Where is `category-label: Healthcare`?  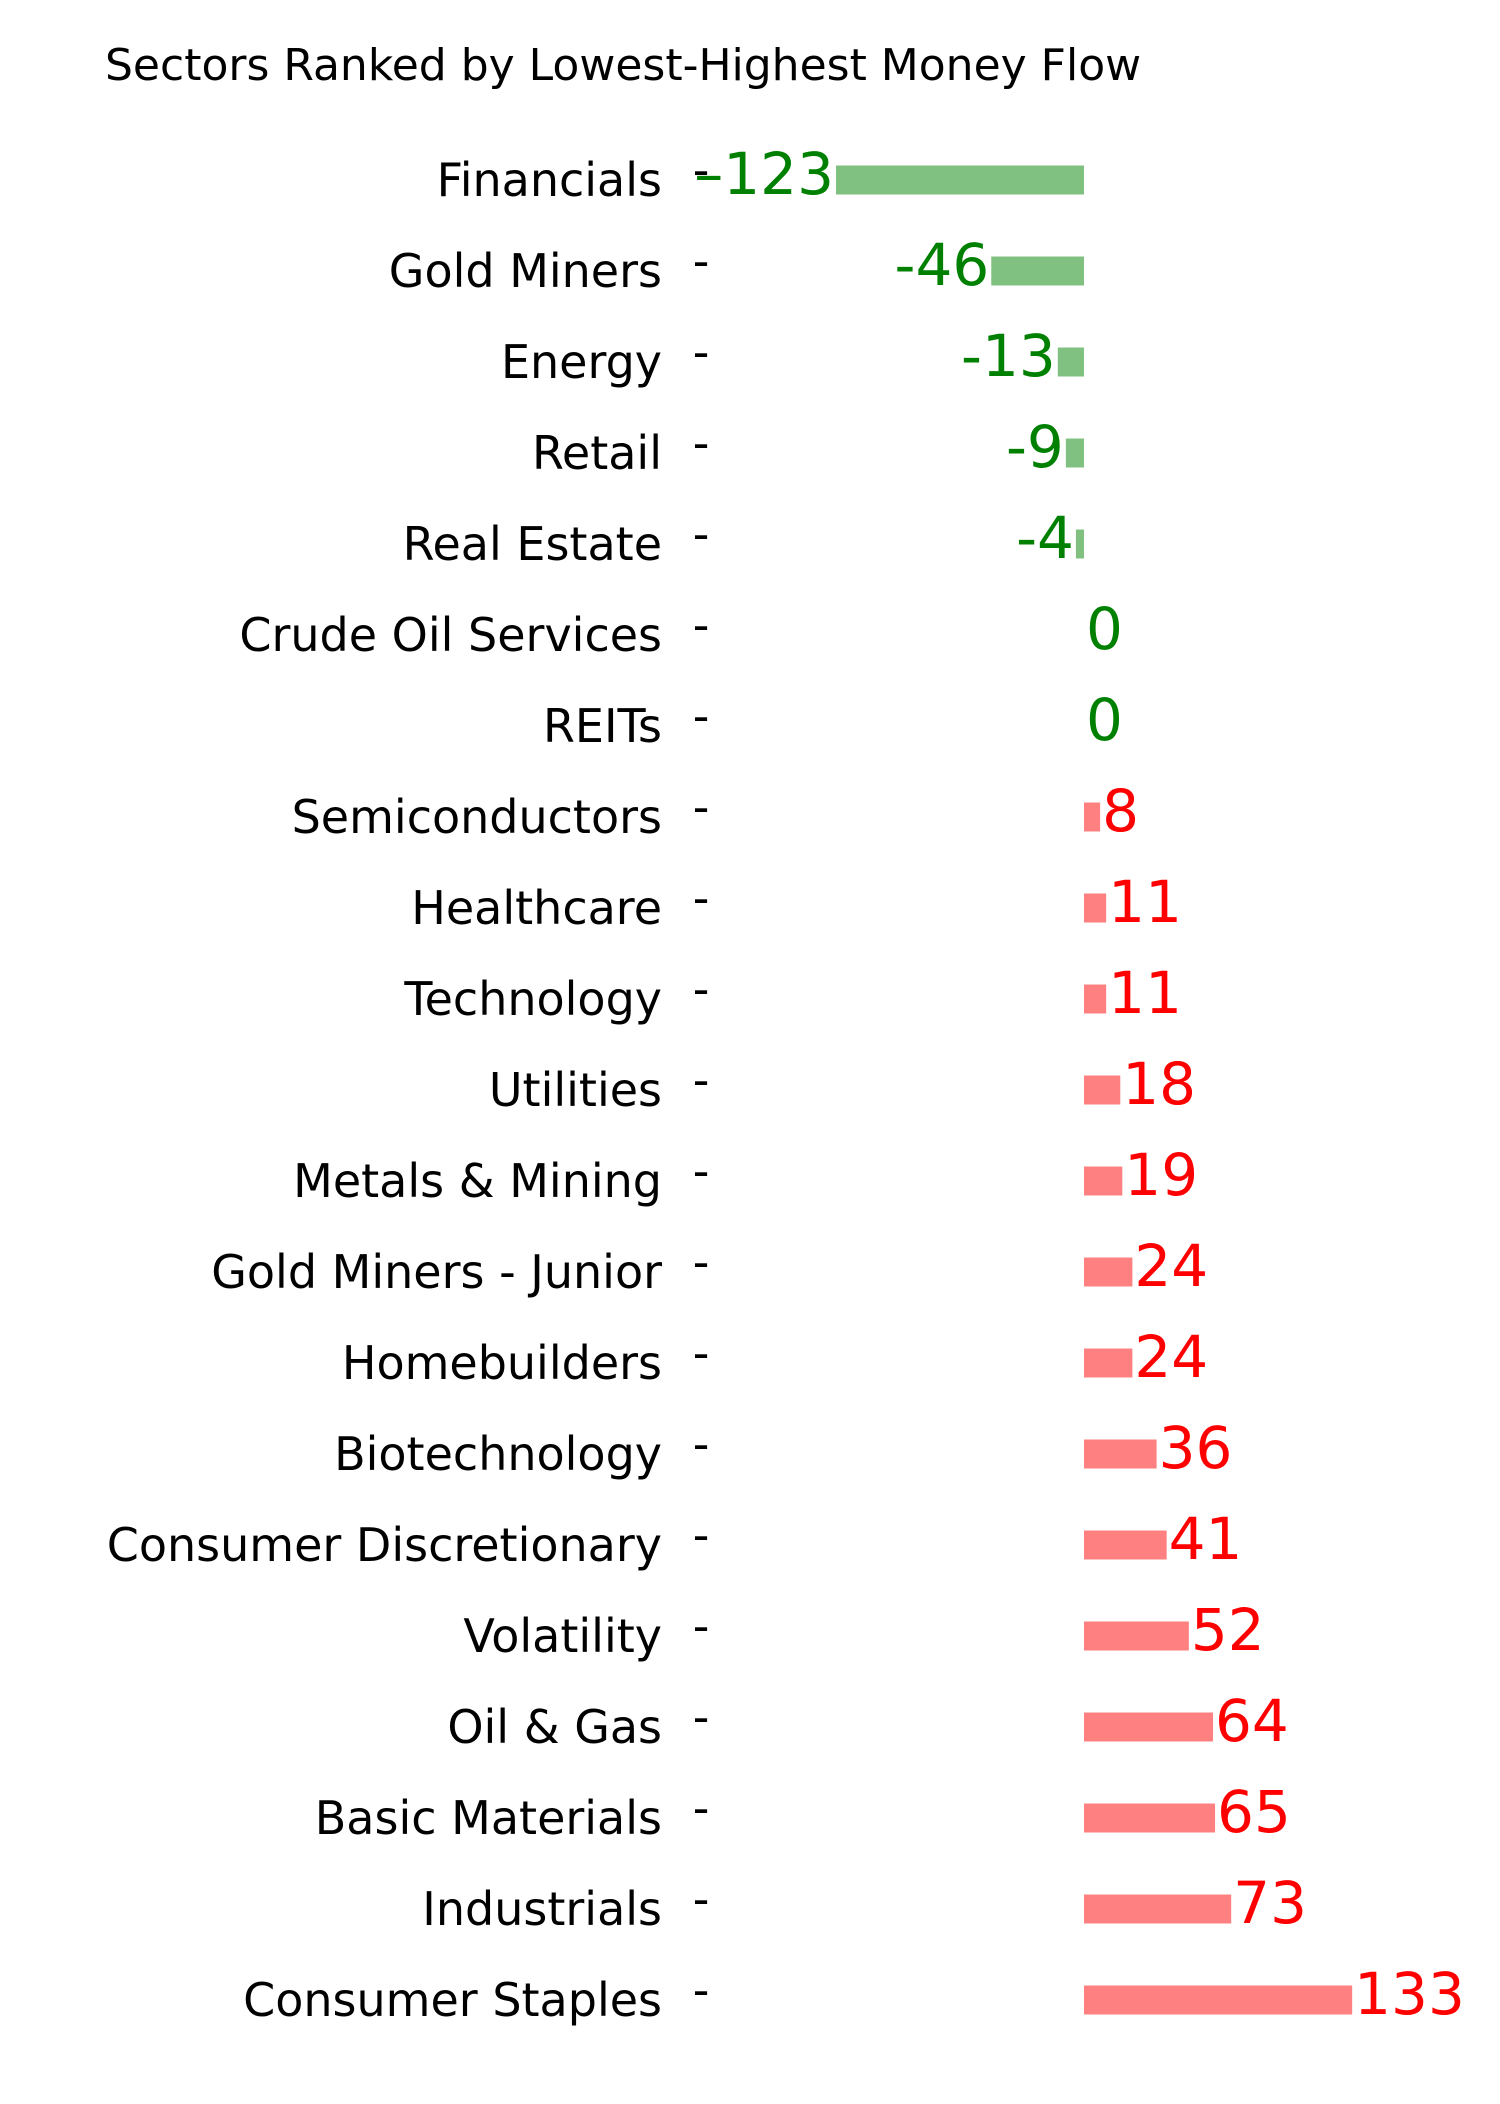 category-label: Healthcare is located at coordinates (536, 908).